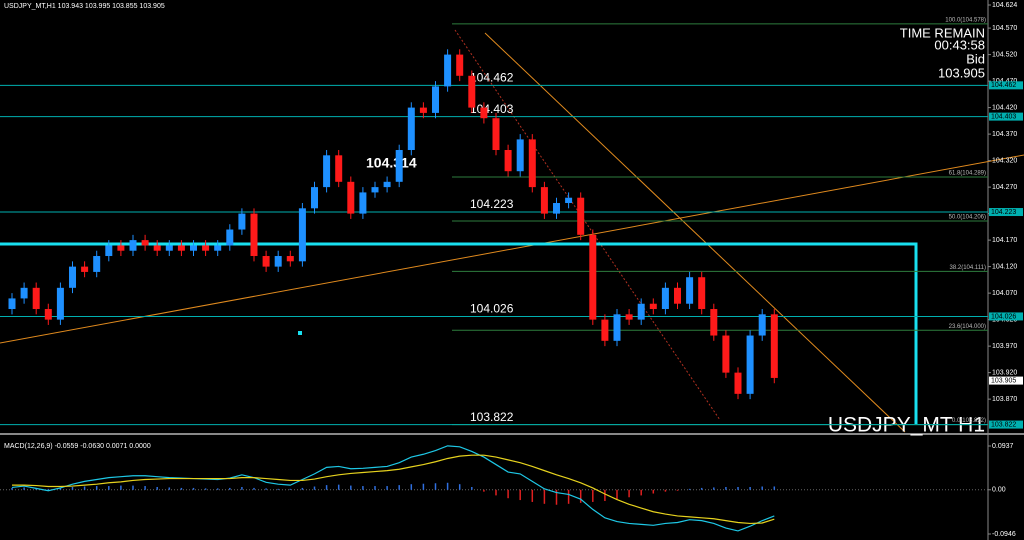 The height and width of the screenshot is (540, 1024). I want to click on bid-axis-label: 103.905, so click(1003, 380).